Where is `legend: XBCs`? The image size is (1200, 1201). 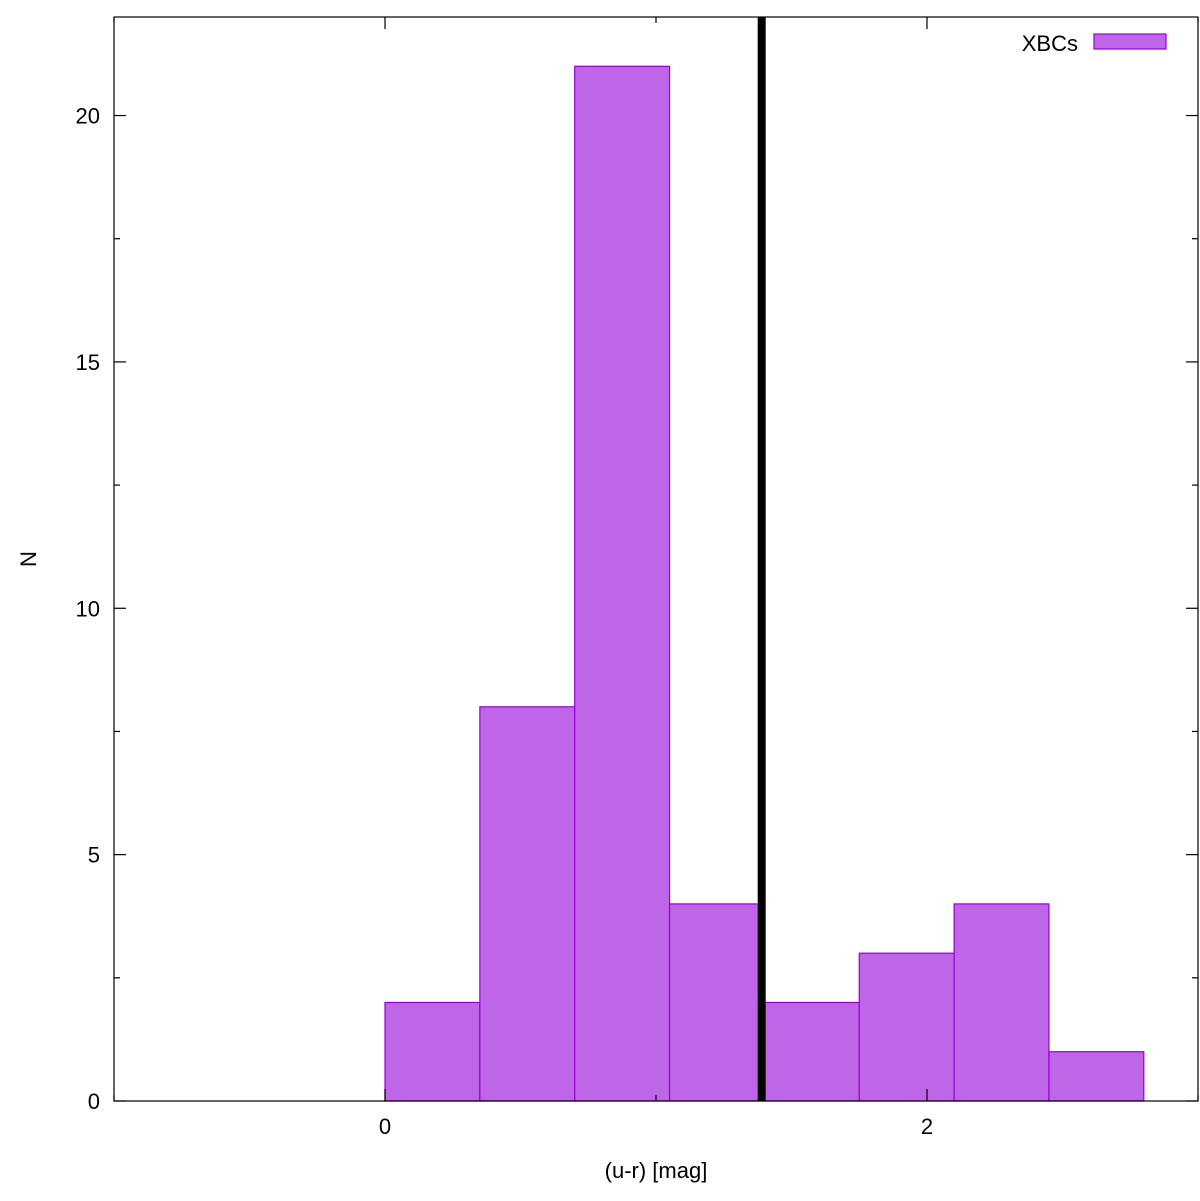 legend: XBCs is located at coordinates (1094, 43).